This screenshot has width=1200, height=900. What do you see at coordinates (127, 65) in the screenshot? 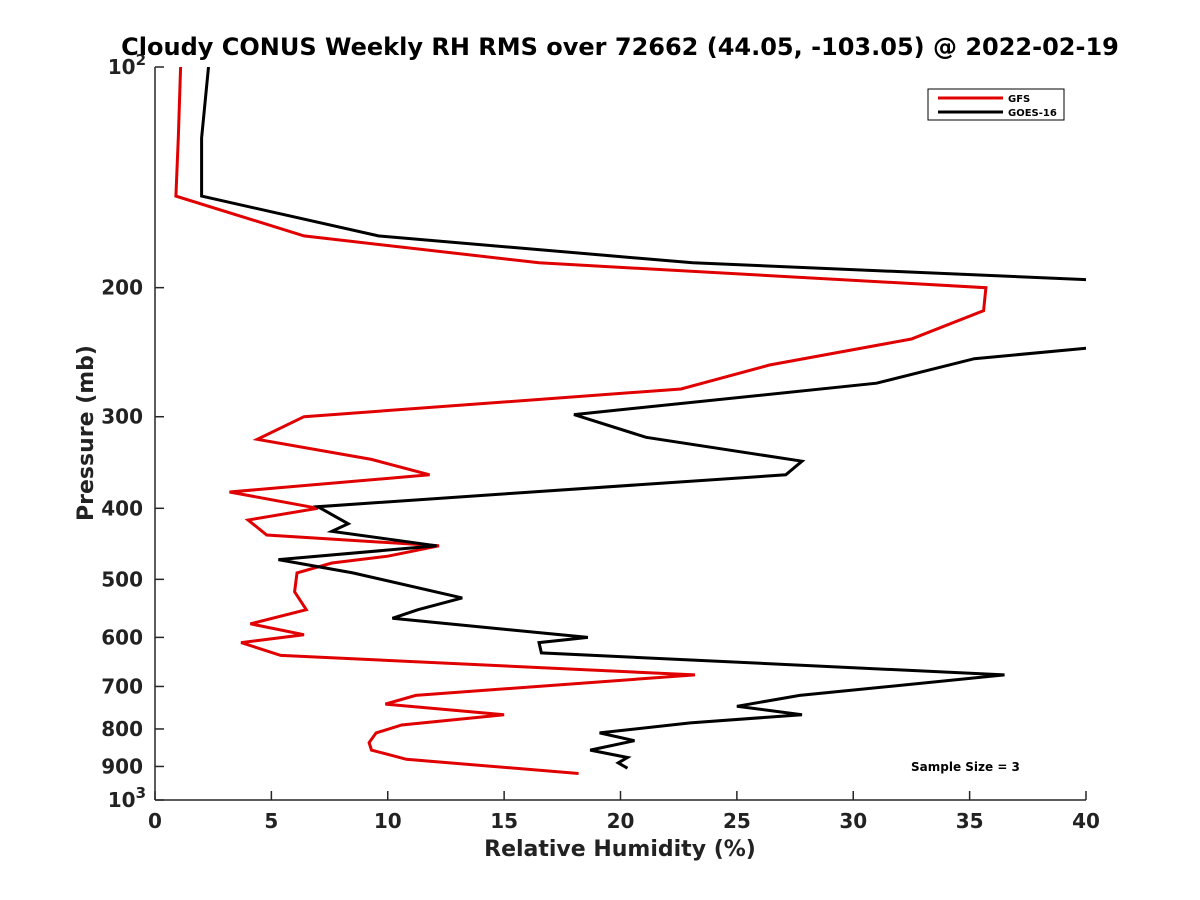
I see `y-tick-label: 10²` at bounding box center [127, 65].